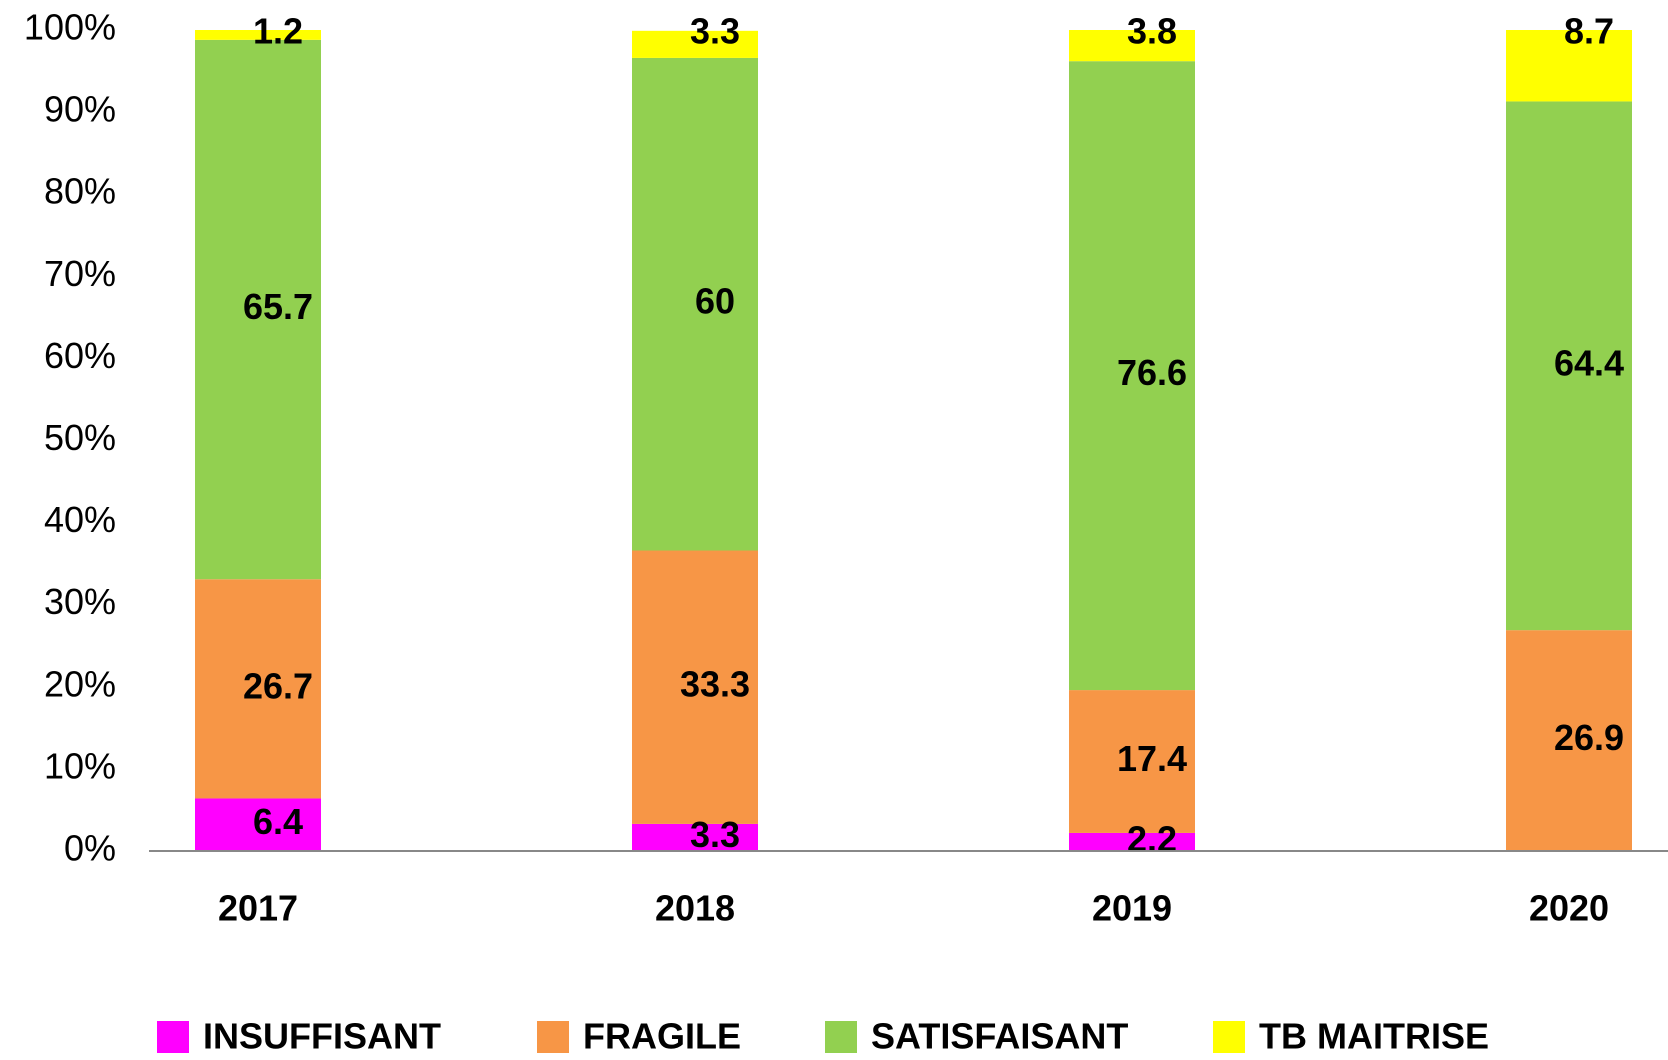 This screenshot has width=1668, height=1060. Describe the element at coordinates (278, 306) in the screenshot. I see `data-label: 65.7` at that location.